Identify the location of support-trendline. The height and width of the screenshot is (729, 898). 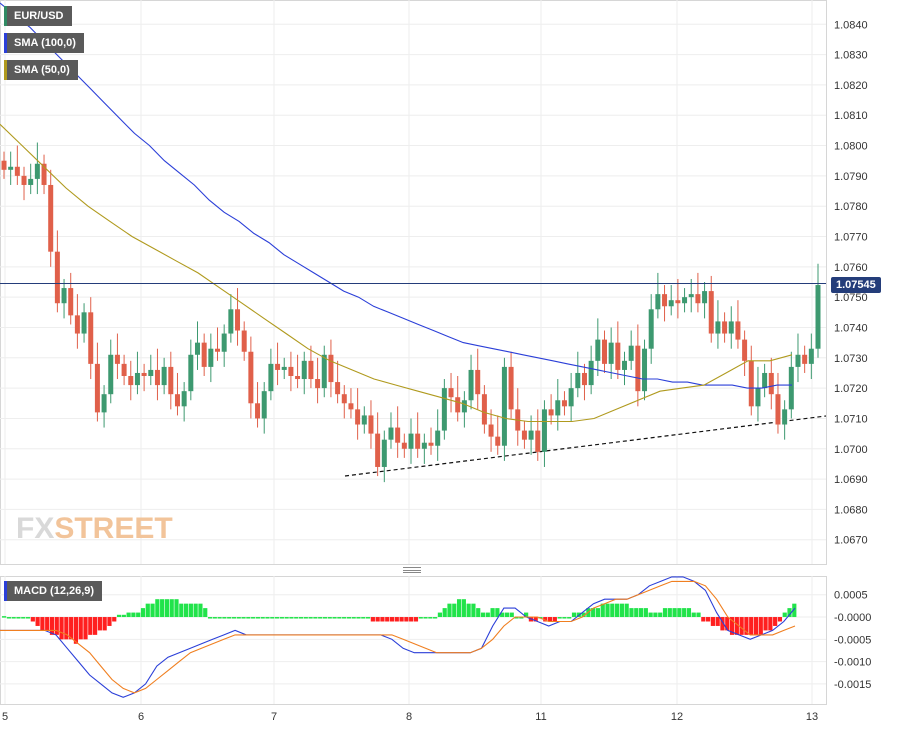
(585, 446).